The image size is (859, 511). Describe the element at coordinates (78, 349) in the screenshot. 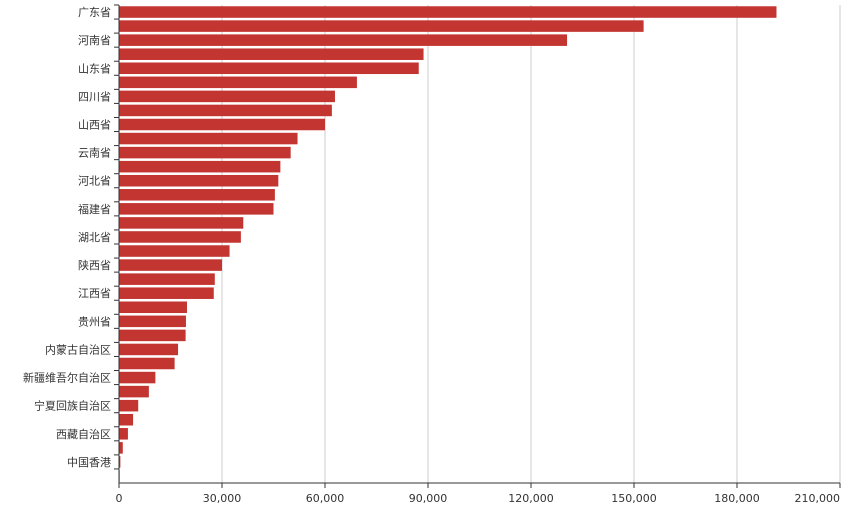

I see `y-category-label: 内蒙古自治区` at that location.